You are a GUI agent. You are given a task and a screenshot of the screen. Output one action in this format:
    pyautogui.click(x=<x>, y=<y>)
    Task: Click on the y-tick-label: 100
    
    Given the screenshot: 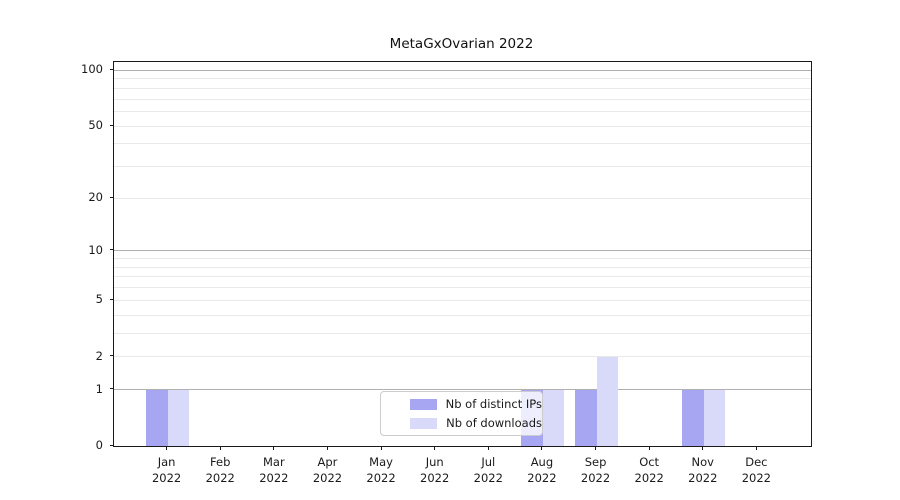 What is the action you would take?
    pyautogui.click(x=92, y=69)
    